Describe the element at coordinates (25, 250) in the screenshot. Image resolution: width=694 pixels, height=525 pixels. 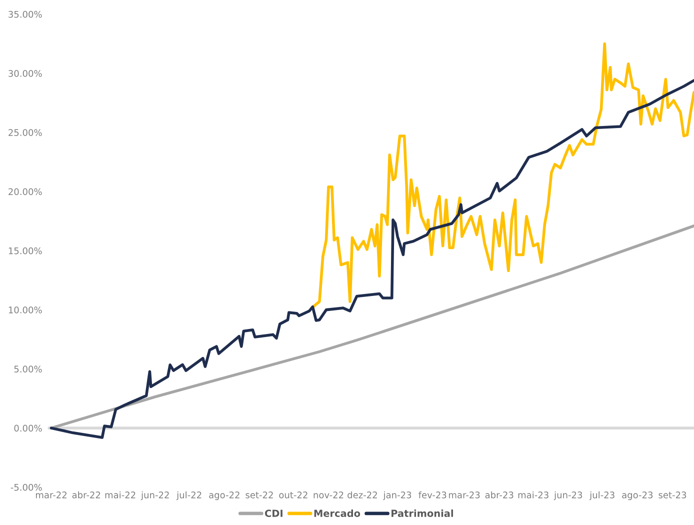
I see `y-tick-label: 15.00%` at that location.